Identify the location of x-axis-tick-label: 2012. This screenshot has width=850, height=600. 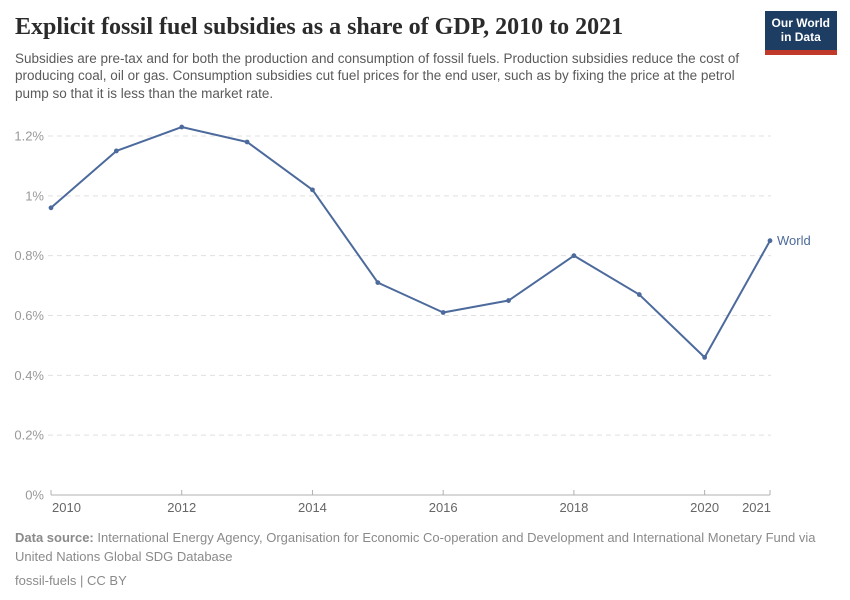
(181, 507).